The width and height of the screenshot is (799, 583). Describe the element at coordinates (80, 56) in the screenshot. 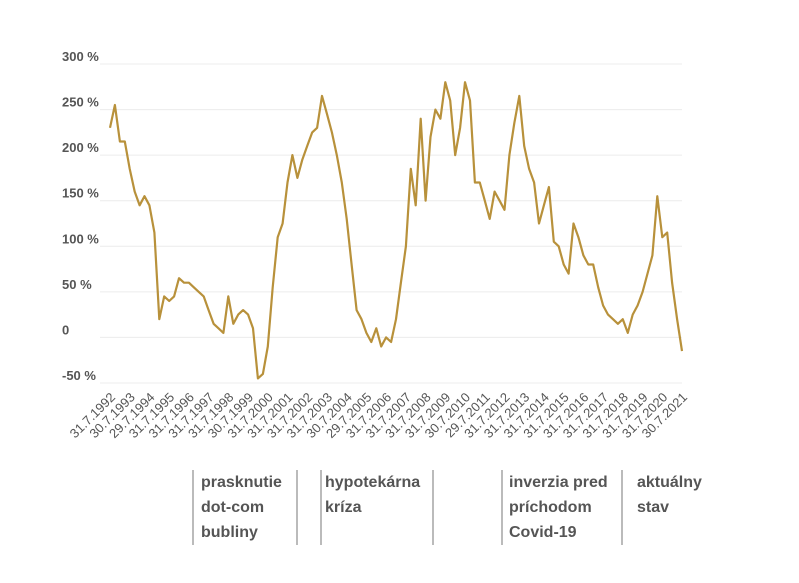

I see `y-tick-label: 300 %` at that location.